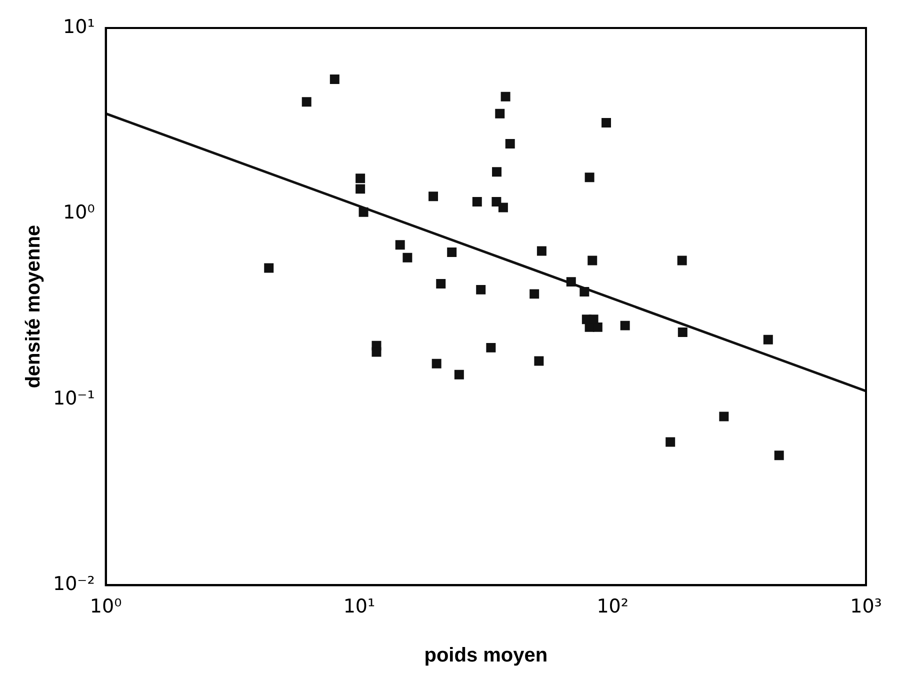  I want to click on x-tick-label: 10¹, so click(359, 607).